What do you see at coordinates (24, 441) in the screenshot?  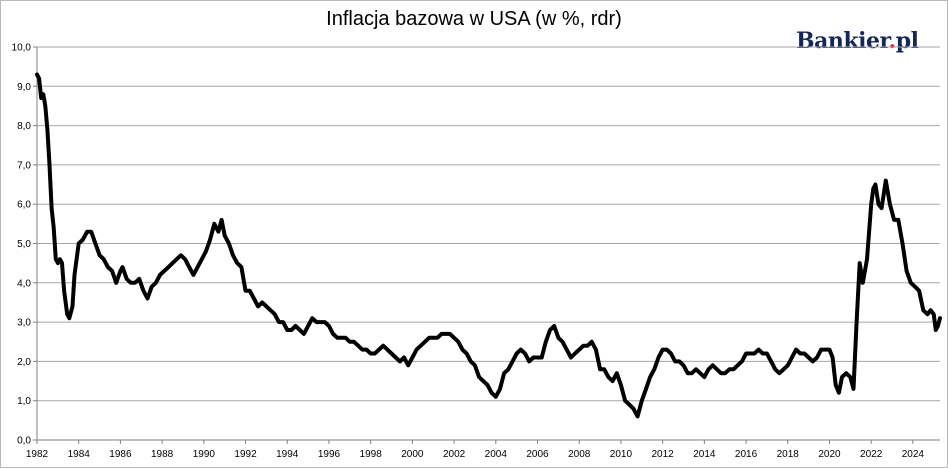 I see `y-tick-label-0: 0,0` at bounding box center [24, 441].